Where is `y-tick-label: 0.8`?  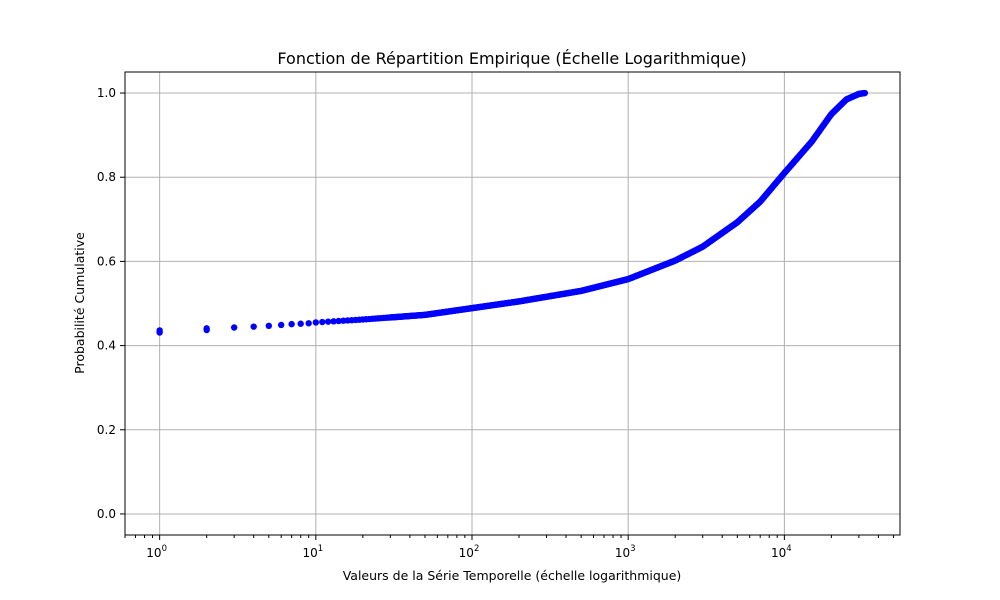
y-tick-label: 0.8 is located at coordinates (106, 177).